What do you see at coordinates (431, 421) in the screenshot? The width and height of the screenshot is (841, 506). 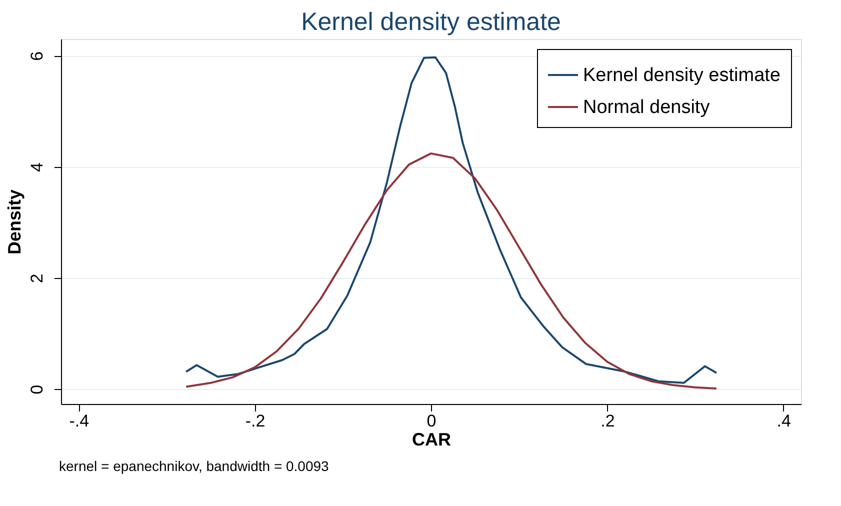 I see `x-tick-label: 0` at bounding box center [431, 421].